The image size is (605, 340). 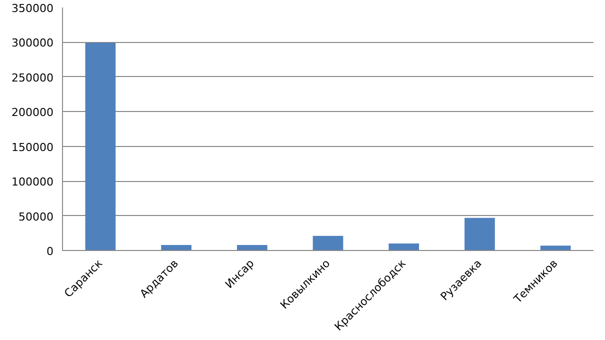 What do you see at coordinates (33, 113) in the screenshot?
I see `y-tick-label: 200000` at bounding box center [33, 113].